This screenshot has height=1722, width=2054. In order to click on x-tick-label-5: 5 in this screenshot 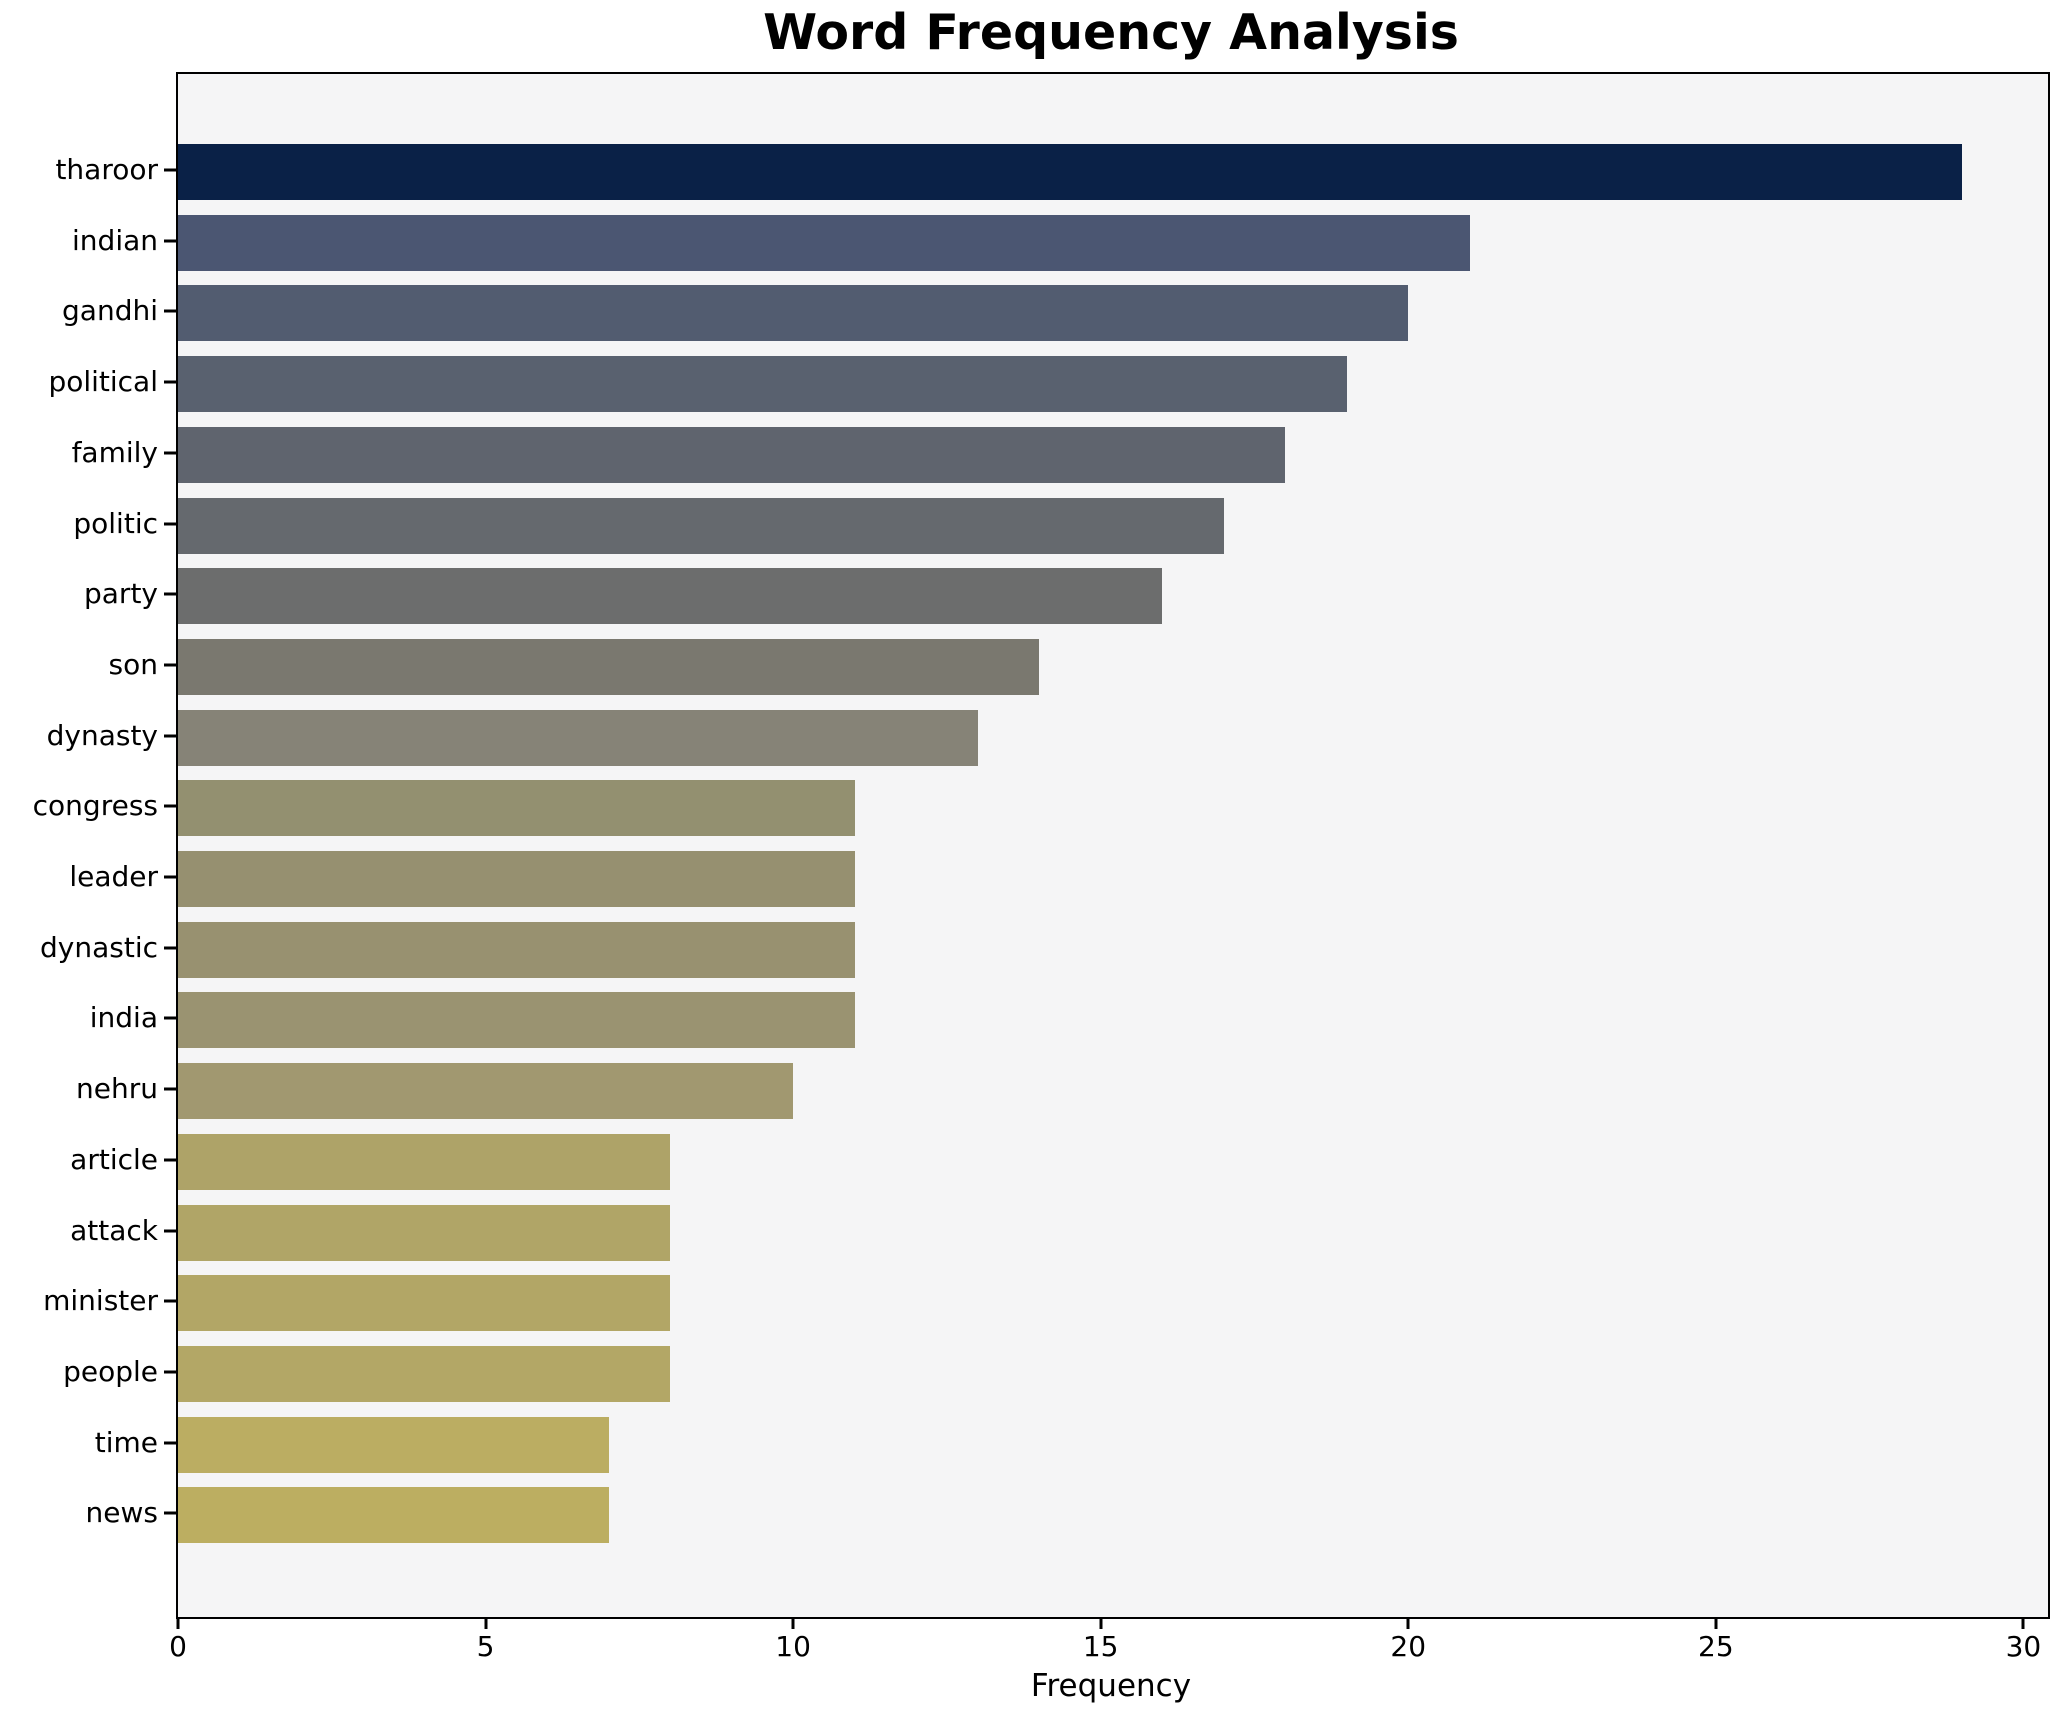, I will do `click(485, 1646)`.